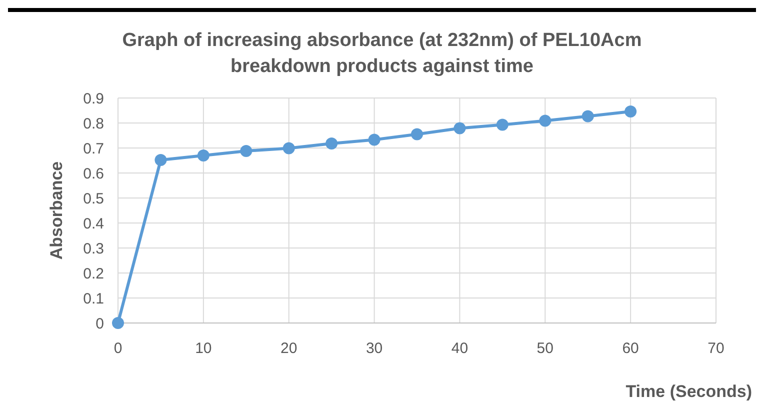 This screenshot has width=764, height=419. Describe the element at coordinates (545, 348) in the screenshot. I see `x-tick-label: 50` at that location.